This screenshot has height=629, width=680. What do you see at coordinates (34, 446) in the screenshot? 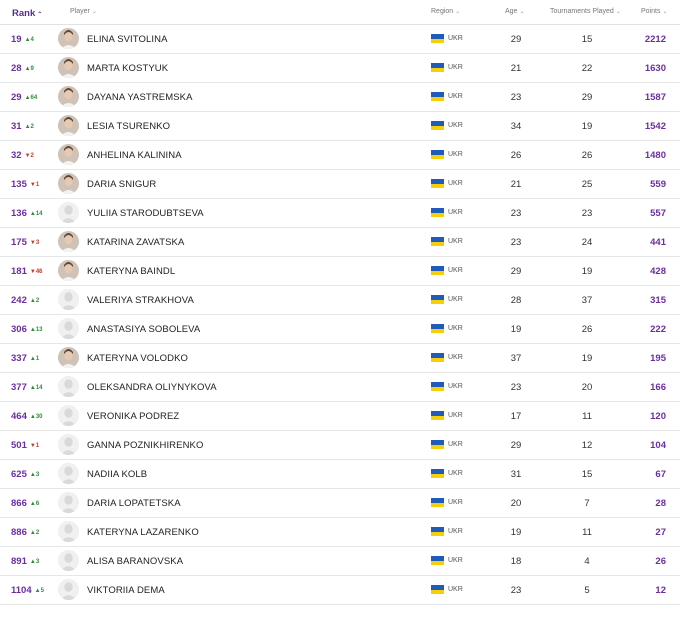
I see `rank-movement: ▼1` at bounding box center [34, 446].